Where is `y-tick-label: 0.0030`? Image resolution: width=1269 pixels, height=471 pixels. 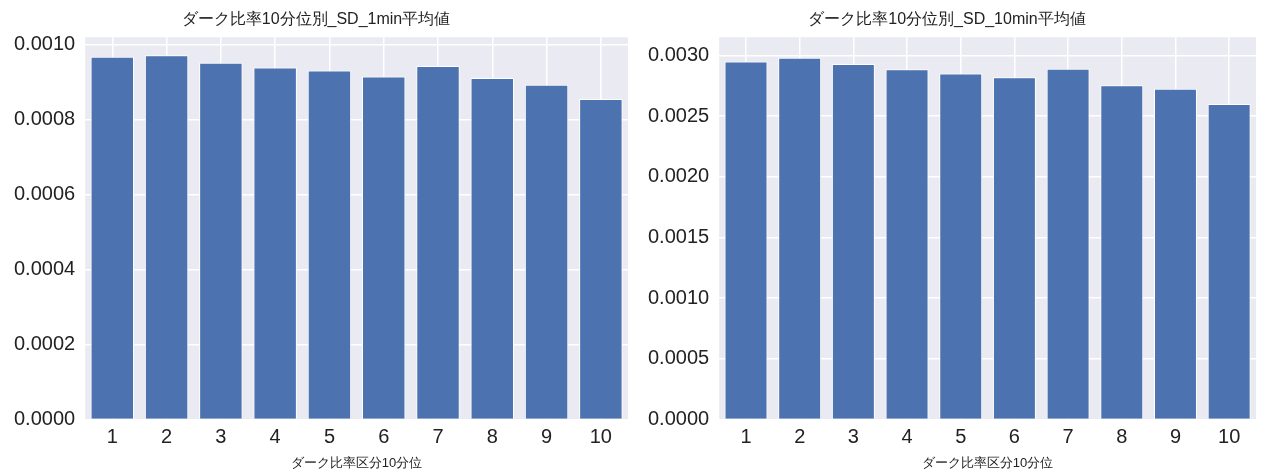 y-tick-label: 0.0030 is located at coordinates (679, 53).